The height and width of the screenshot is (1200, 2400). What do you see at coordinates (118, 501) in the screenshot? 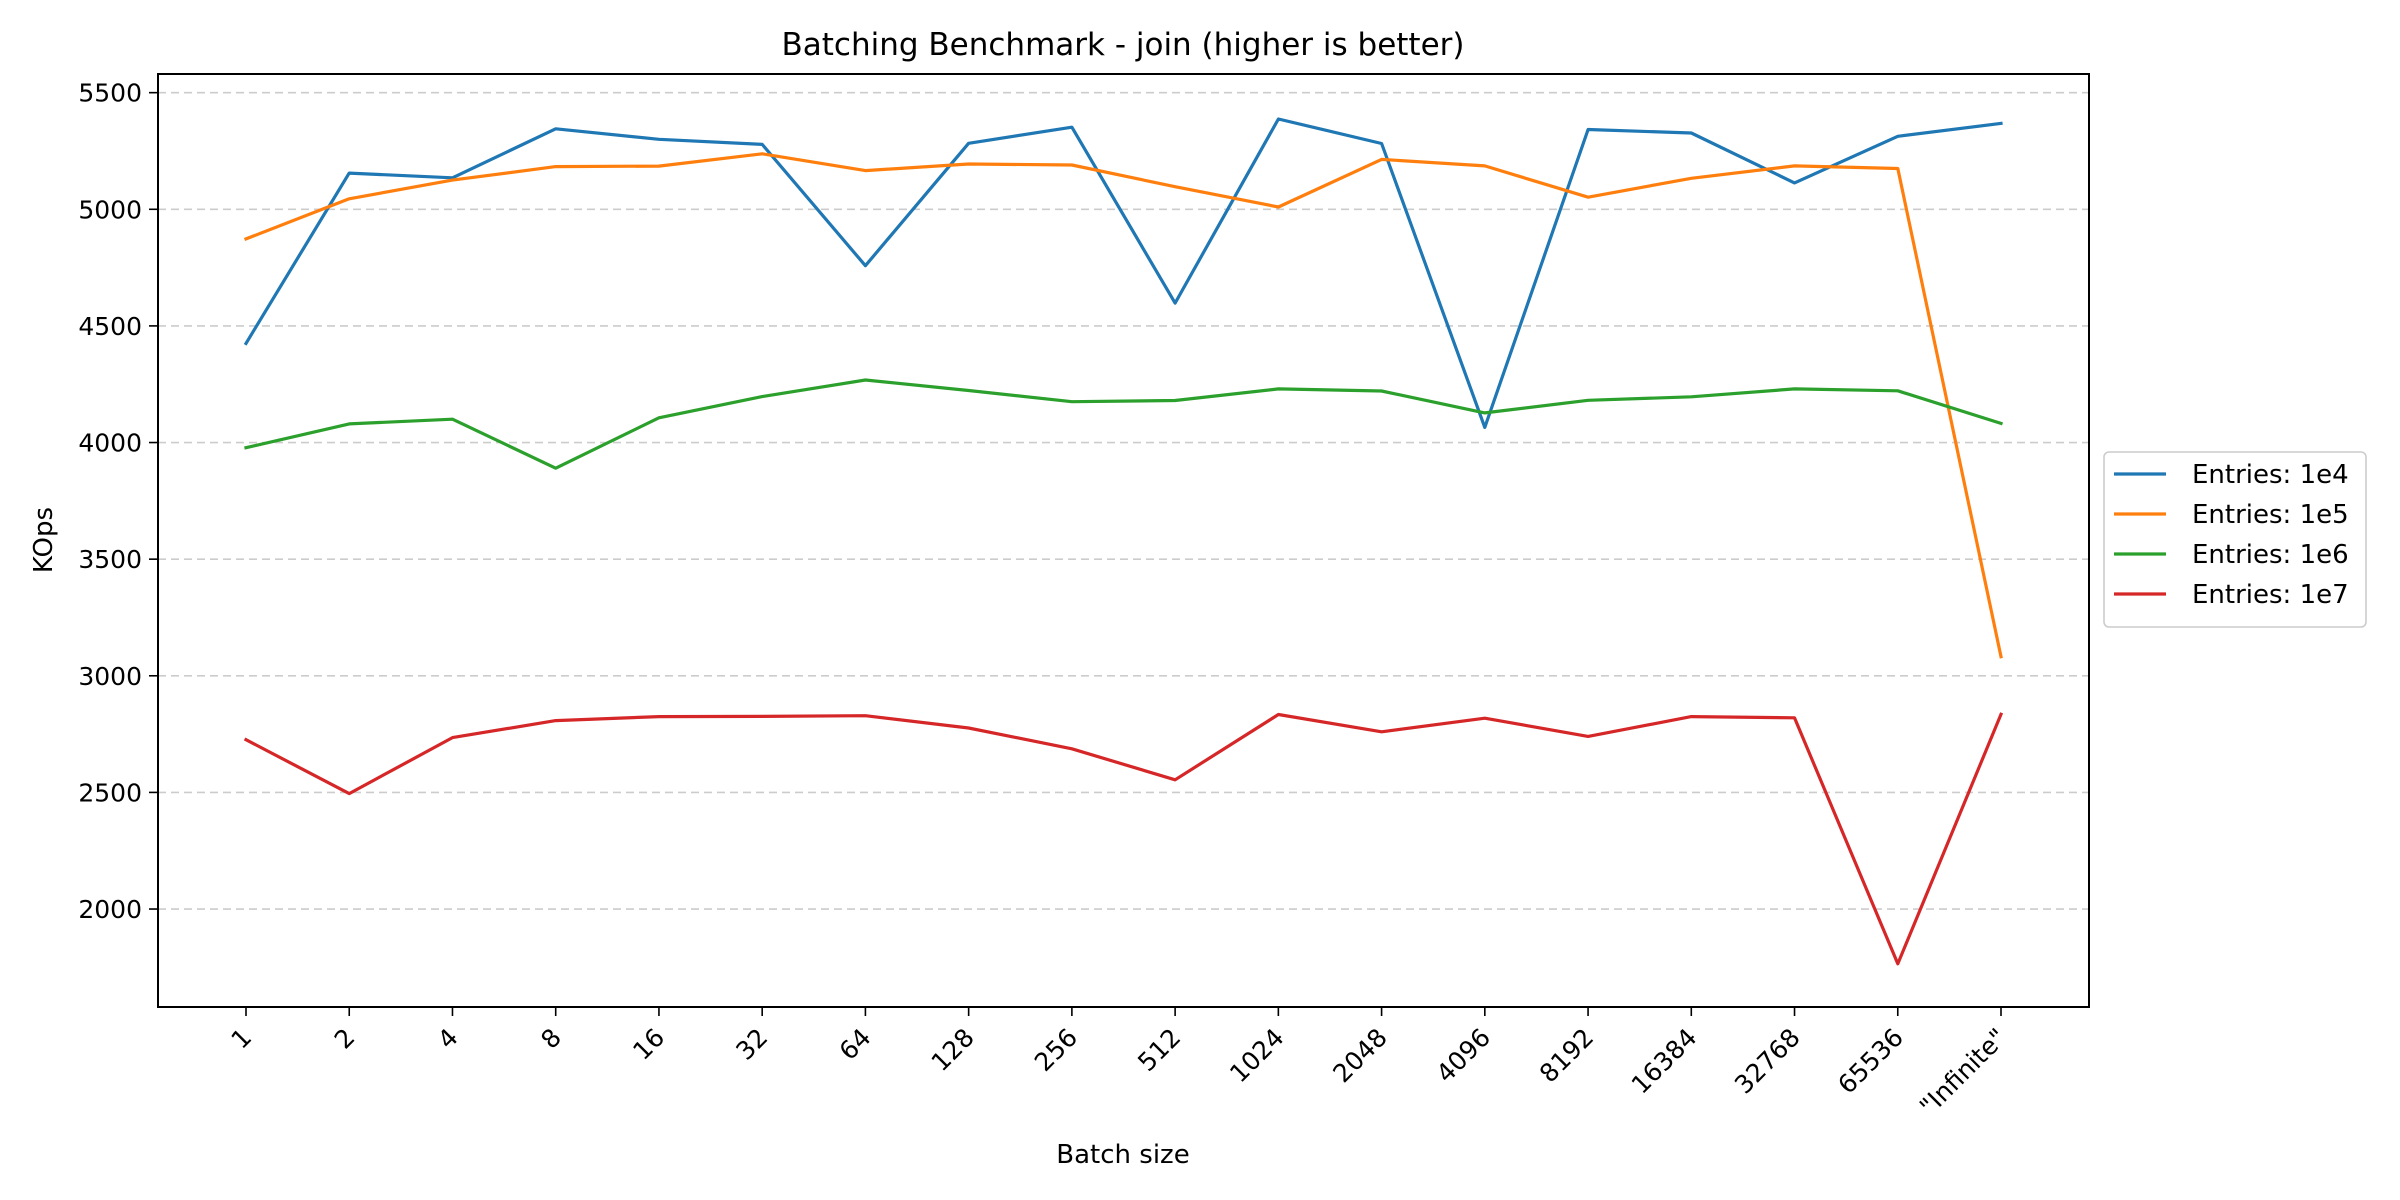
I see `y-axis: 2000 2500 3000 3500 4000 4500 5000 5500` at bounding box center [118, 501].